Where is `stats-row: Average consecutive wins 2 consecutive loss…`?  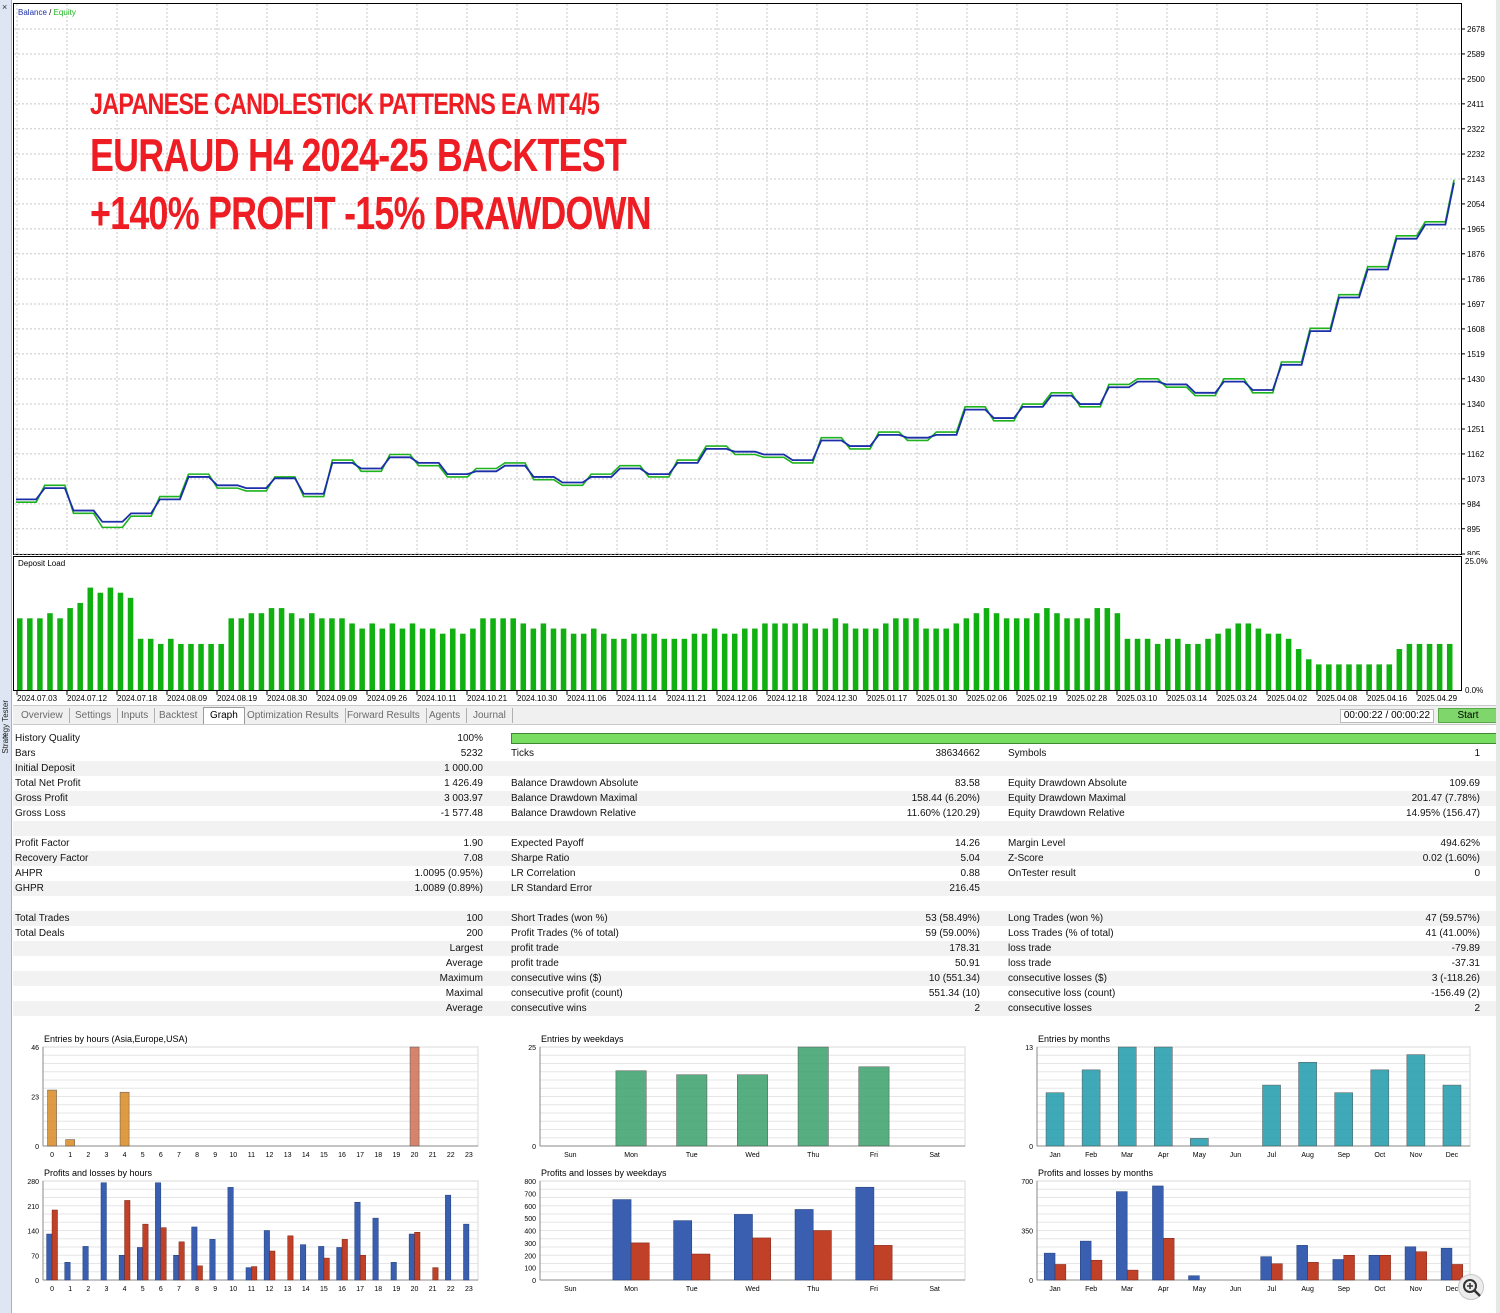
stats-row: Average consecutive wins 2 consecutive loss… is located at coordinates (755, 1008).